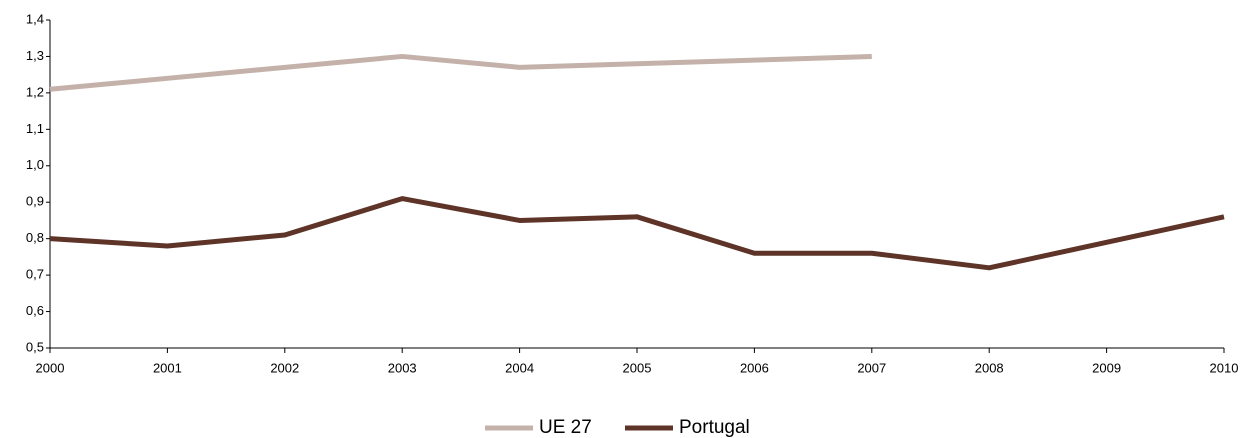 The height and width of the screenshot is (438, 1242). Describe the element at coordinates (35, 91) in the screenshot. I see `y-tick-label: 1,2` at that location.